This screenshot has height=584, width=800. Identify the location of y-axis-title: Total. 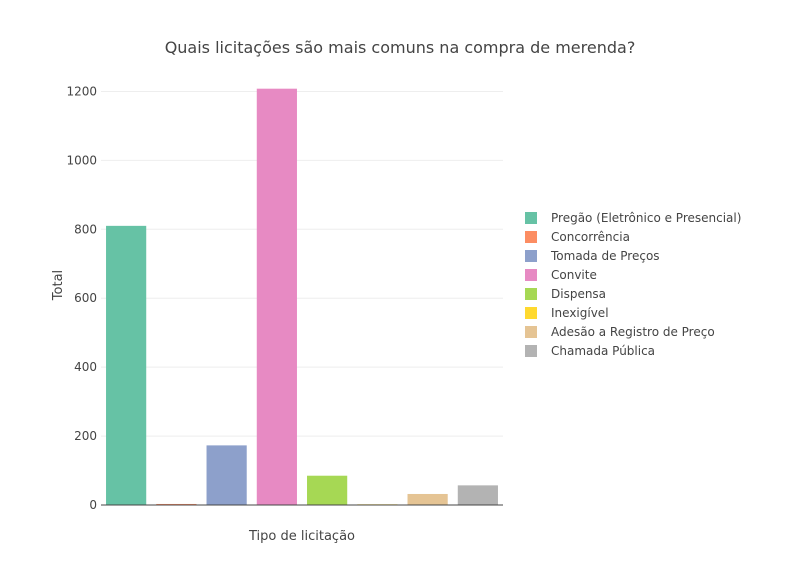
(58, 285).